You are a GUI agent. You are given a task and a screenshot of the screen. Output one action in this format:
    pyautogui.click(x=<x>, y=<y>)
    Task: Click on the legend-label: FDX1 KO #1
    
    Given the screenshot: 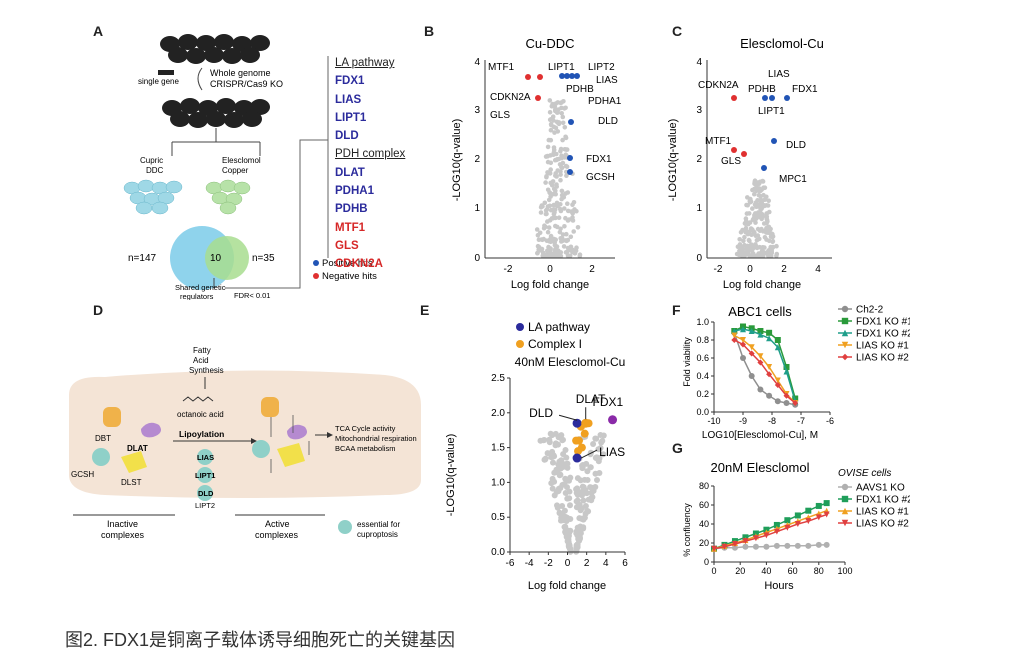 What is the action you would take?
    pyautogui.click(x=883, y=322)
    